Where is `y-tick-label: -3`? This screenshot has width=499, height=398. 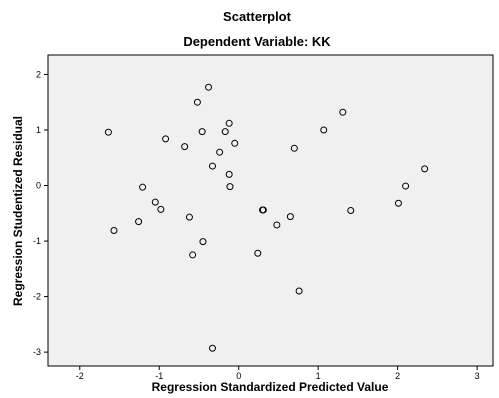 y-tick-label: -3 is located at coordinates (37, 352).